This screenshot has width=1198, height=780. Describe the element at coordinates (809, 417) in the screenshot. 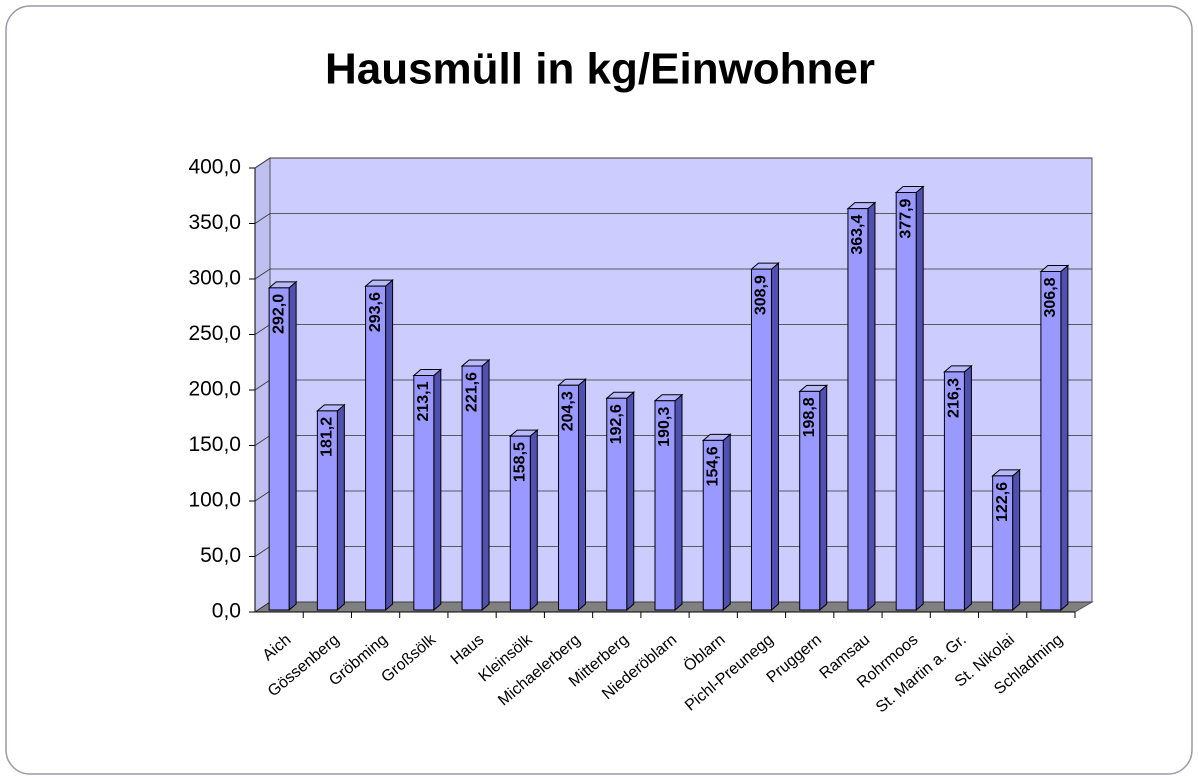

I see `data-label: 198,8` at that location.